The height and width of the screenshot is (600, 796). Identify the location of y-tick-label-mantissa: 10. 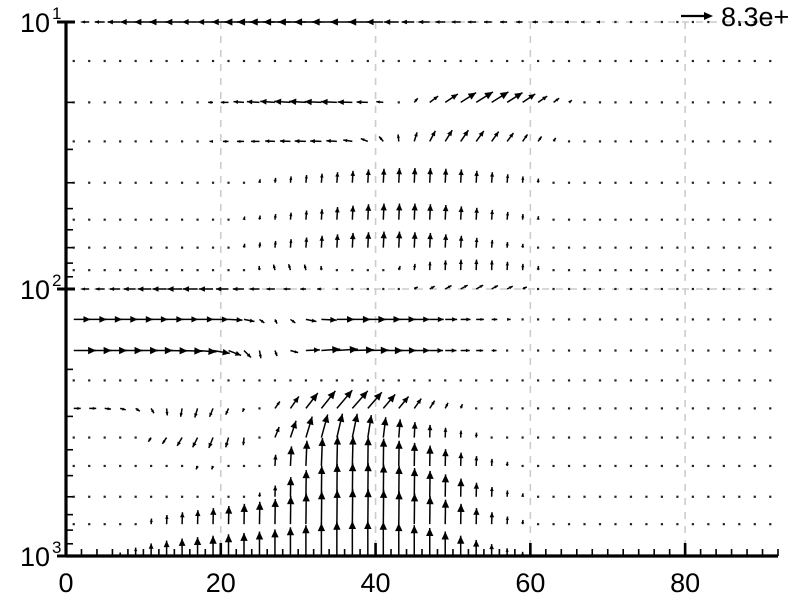
(35, 23).